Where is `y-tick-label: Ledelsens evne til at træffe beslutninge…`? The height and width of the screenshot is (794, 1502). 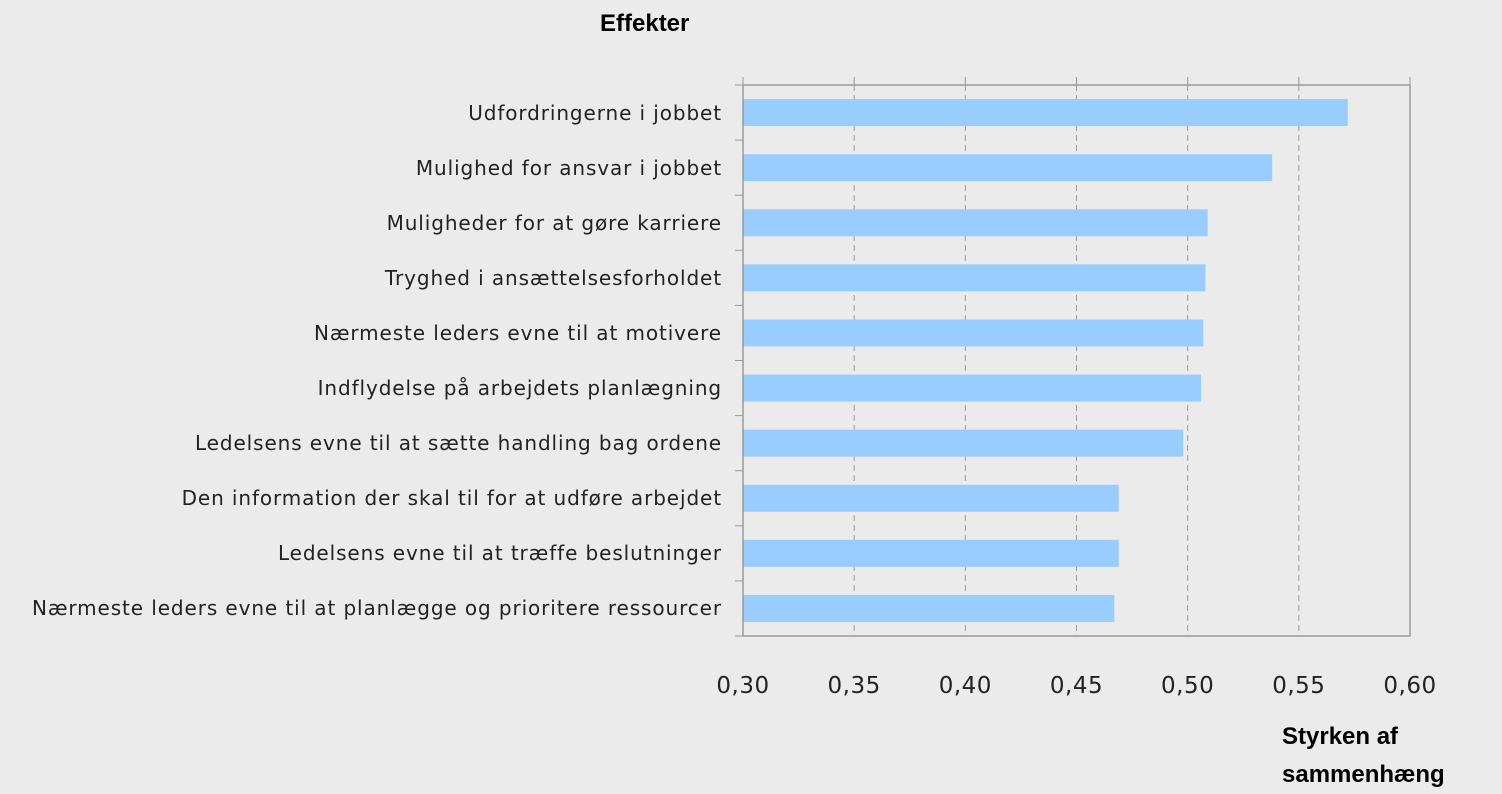 y-tick-label: Ledelsens evne til at træffe beslutninge… is located at coordinates (499, 553).